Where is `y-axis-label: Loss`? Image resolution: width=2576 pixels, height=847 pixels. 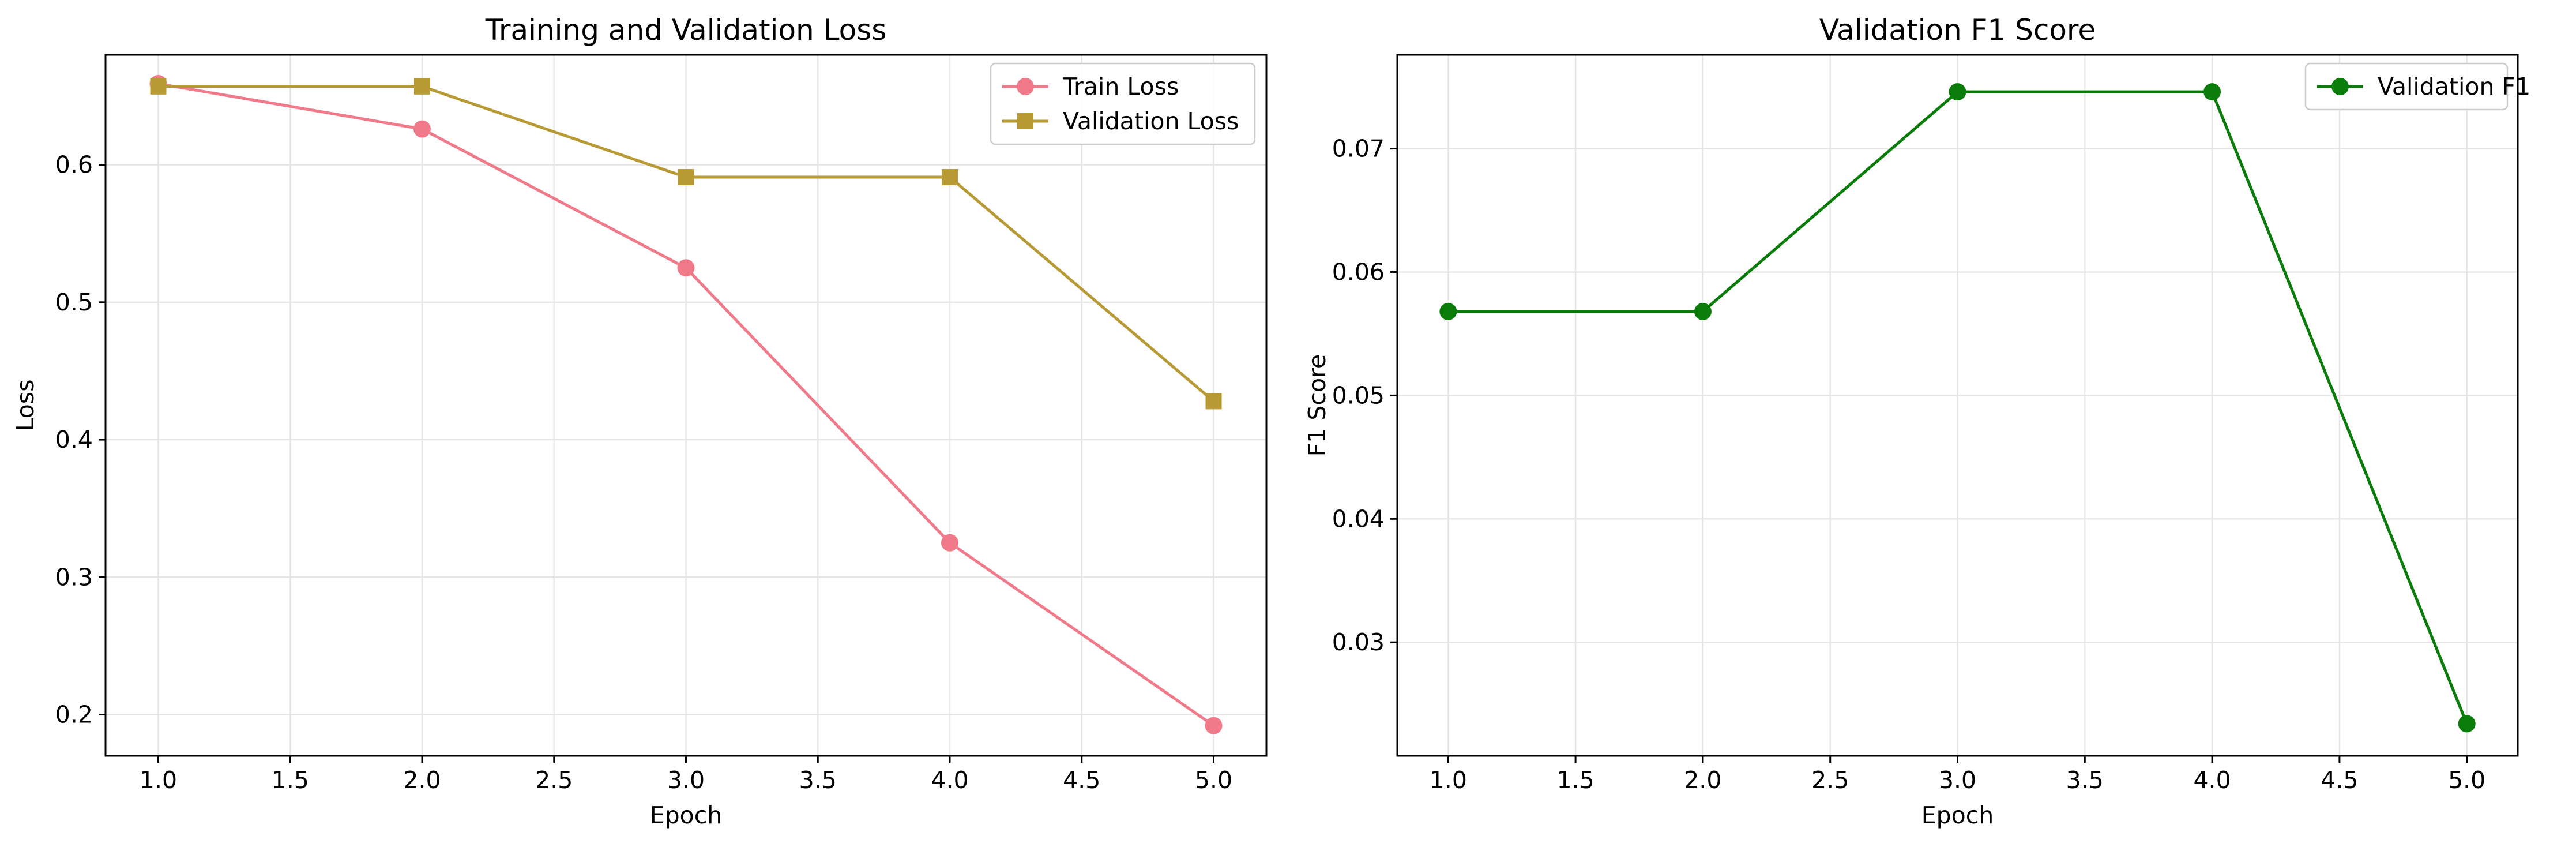
y-axis-label: Loss is located at coordinates (25, 406).